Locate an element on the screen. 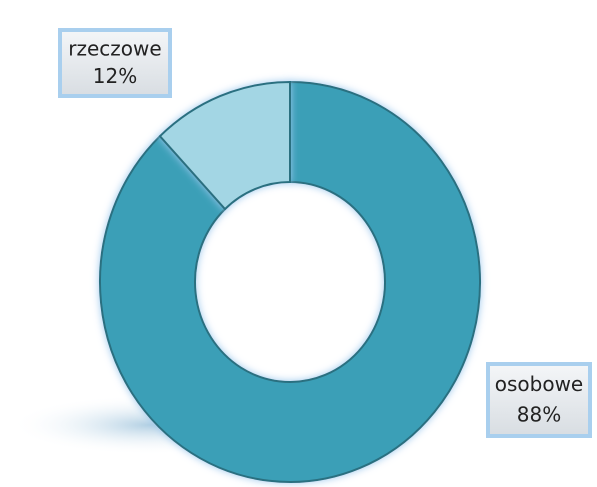 The image size is (597, 487). category-label: osobowe is located at coordinates (539, 384).